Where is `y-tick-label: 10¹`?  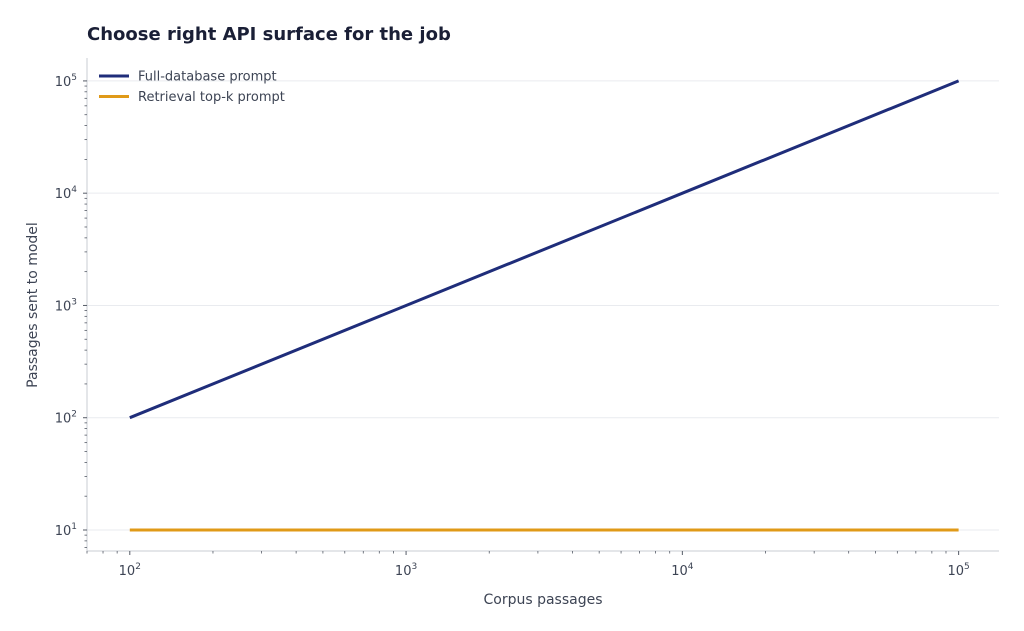 y-tick-label: 10¹ is located at coordinates (66, 530).